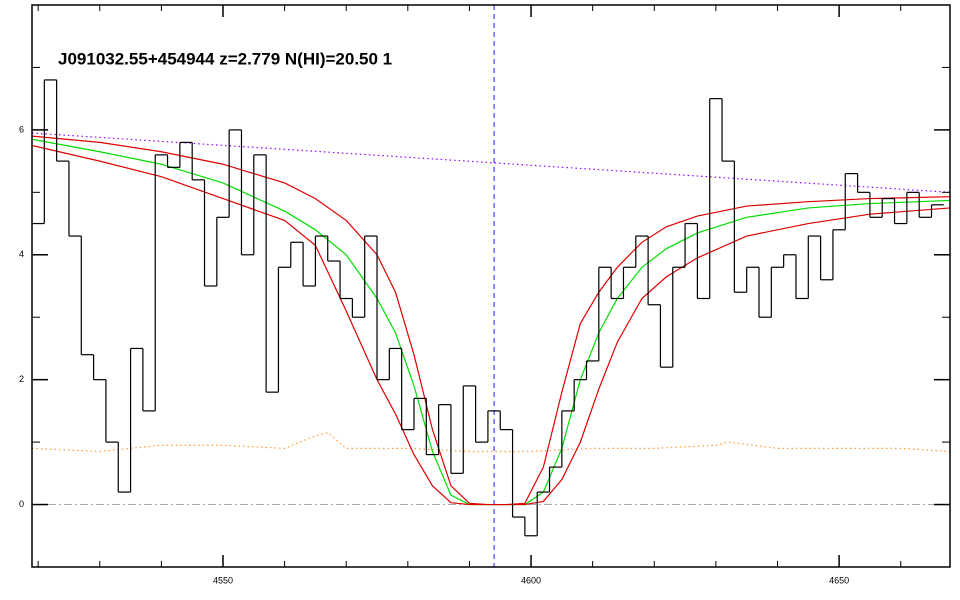 Image resolution: width=960 pixels, height=600 pixels. What do you see at coordinates (225, 58) in the screenshot?
I see `chart-title: J091032.55+454944 z=2.779 N(HI)=20.50 1` at bounding box center [225, 58].